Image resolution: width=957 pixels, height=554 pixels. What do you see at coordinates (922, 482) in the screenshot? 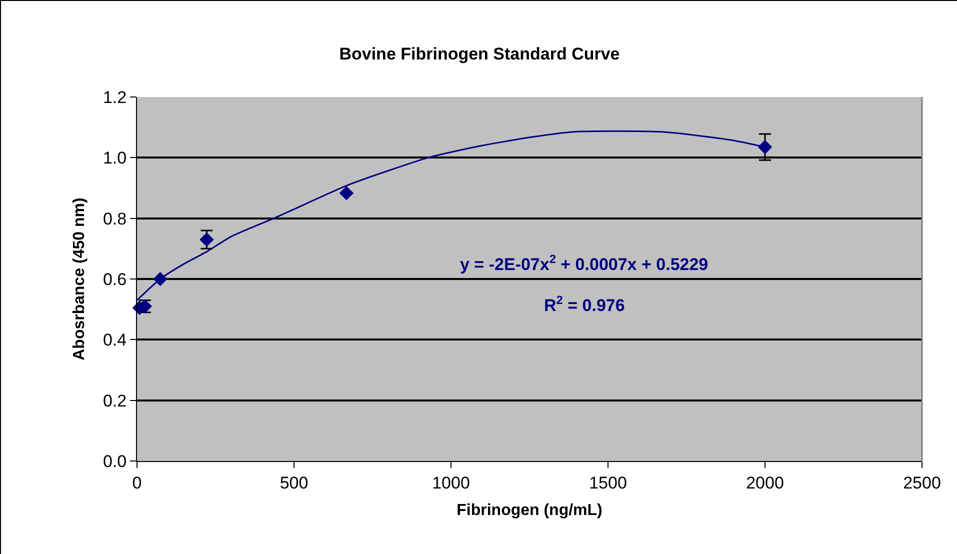
I see `x-tick-label: 2500` at bounding box center [922, 482].